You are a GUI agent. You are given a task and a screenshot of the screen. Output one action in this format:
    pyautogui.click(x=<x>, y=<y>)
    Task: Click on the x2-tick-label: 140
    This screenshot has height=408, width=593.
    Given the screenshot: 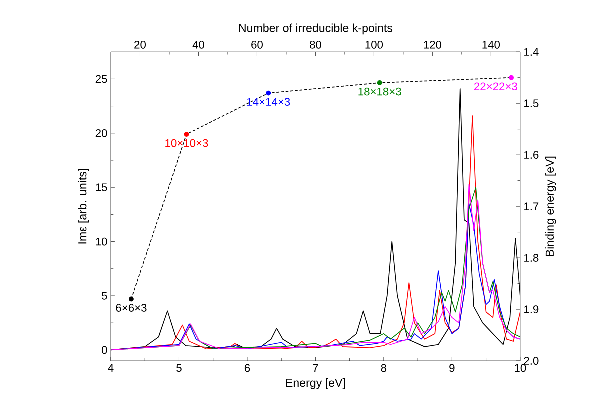 What is the action you would take?
    pyautogui.click(x=491, y=44)
    